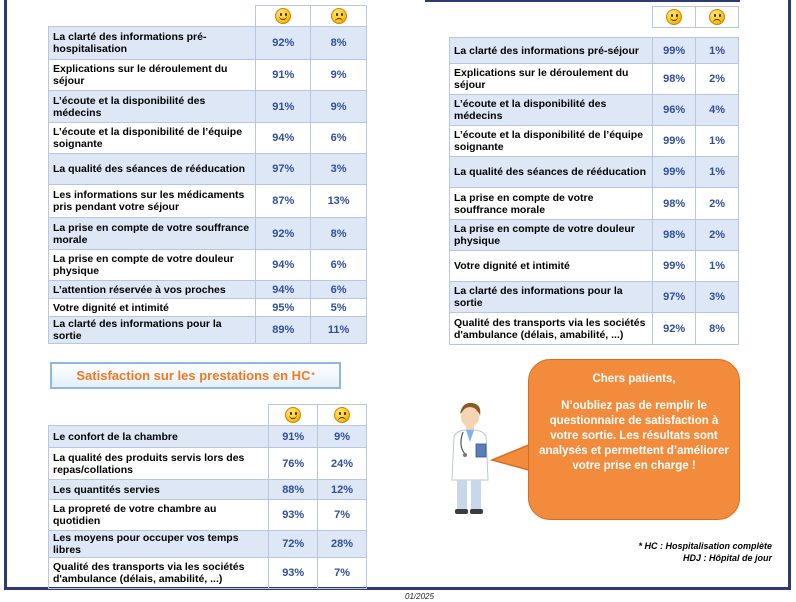 Image resolution: width=796 pixels, height=602 pixels. Describe the element at coordinates (717, 235) in the screenshot. I see `unsatisfied-percent: 2%` at that location.